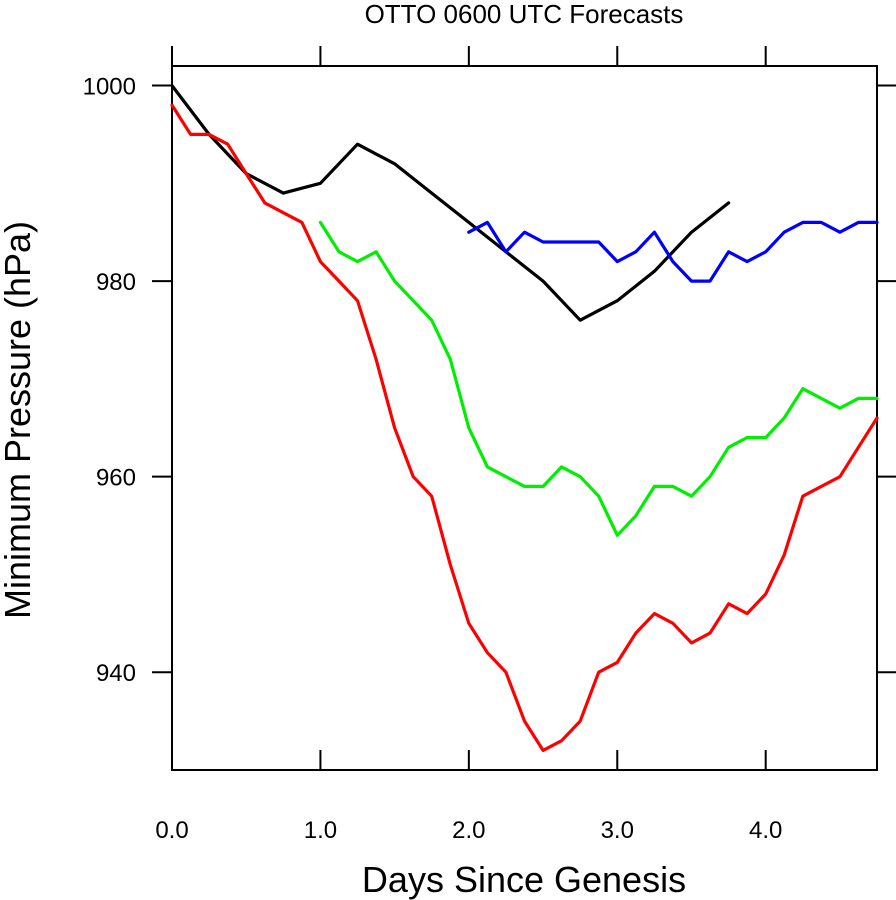 Image resolution: width=896 pixels, height=900 pixels. Describe the element at coordinates (524, 14) in the screenshot. I see `chart-title: OTTO 0600 UTC Forecasts` at that location.